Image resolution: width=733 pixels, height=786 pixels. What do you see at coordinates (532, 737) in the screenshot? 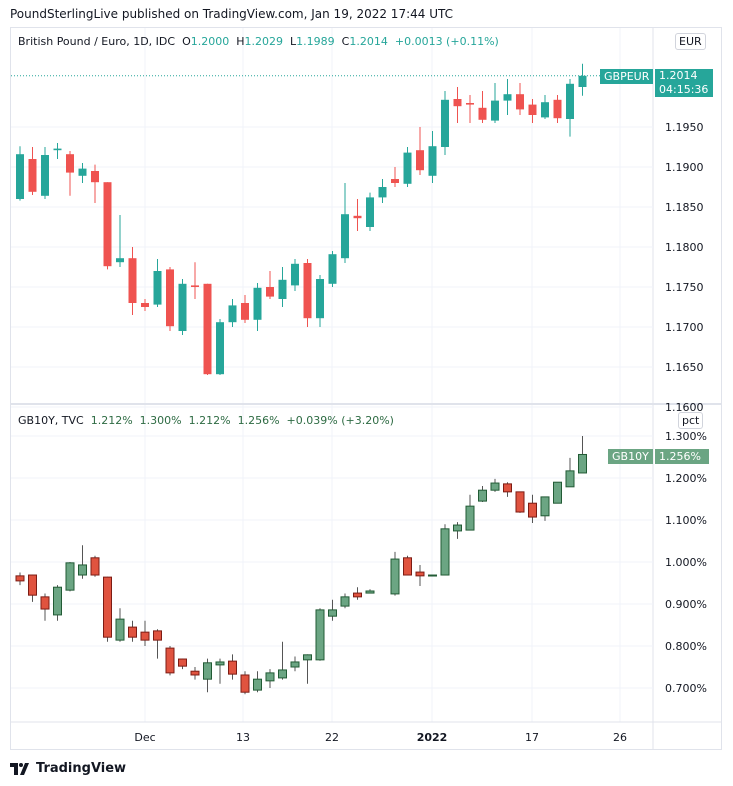
I see `x-tick-label: 17` at bounding box center [532, 737].